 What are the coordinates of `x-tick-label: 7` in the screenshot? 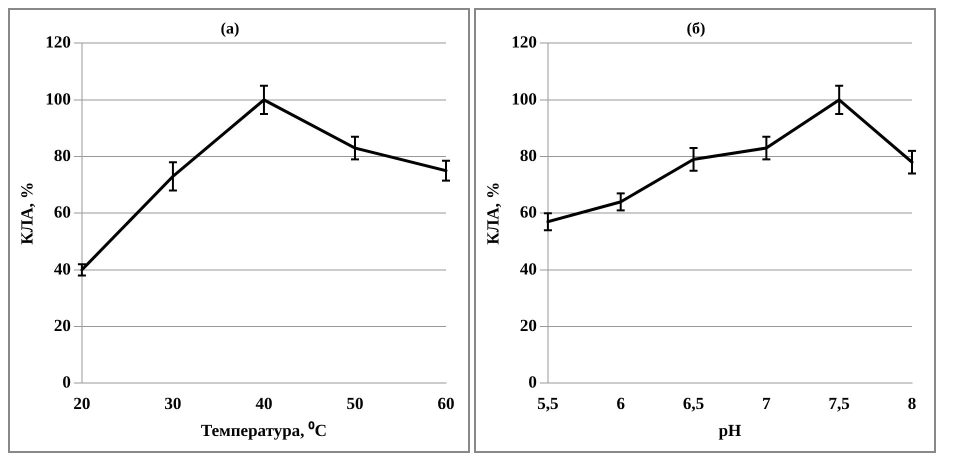 It's located at (767, 403).